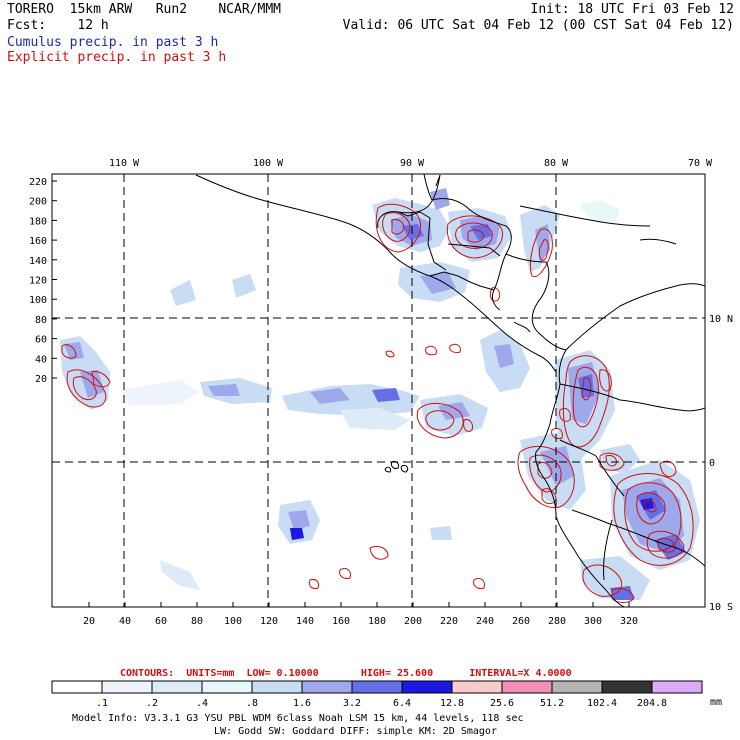 This screenshot has height=740, width=740. What do you see at coordinates (124, 163) in the screenshot?
I see `lon-label: 110 W` at bounding box center [124, 163].